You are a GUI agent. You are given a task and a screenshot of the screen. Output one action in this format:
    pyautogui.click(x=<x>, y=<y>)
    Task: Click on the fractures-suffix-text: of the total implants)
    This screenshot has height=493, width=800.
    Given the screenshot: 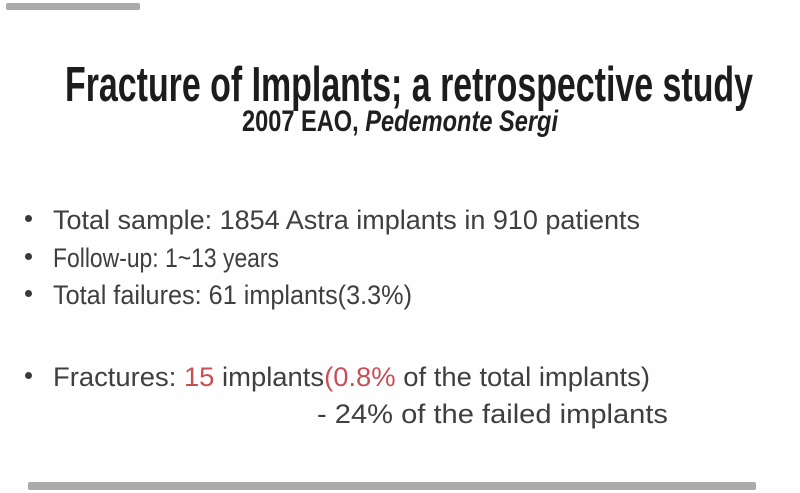 What is the action you would take?
    pyautogui.click(x=522, y=377)
    